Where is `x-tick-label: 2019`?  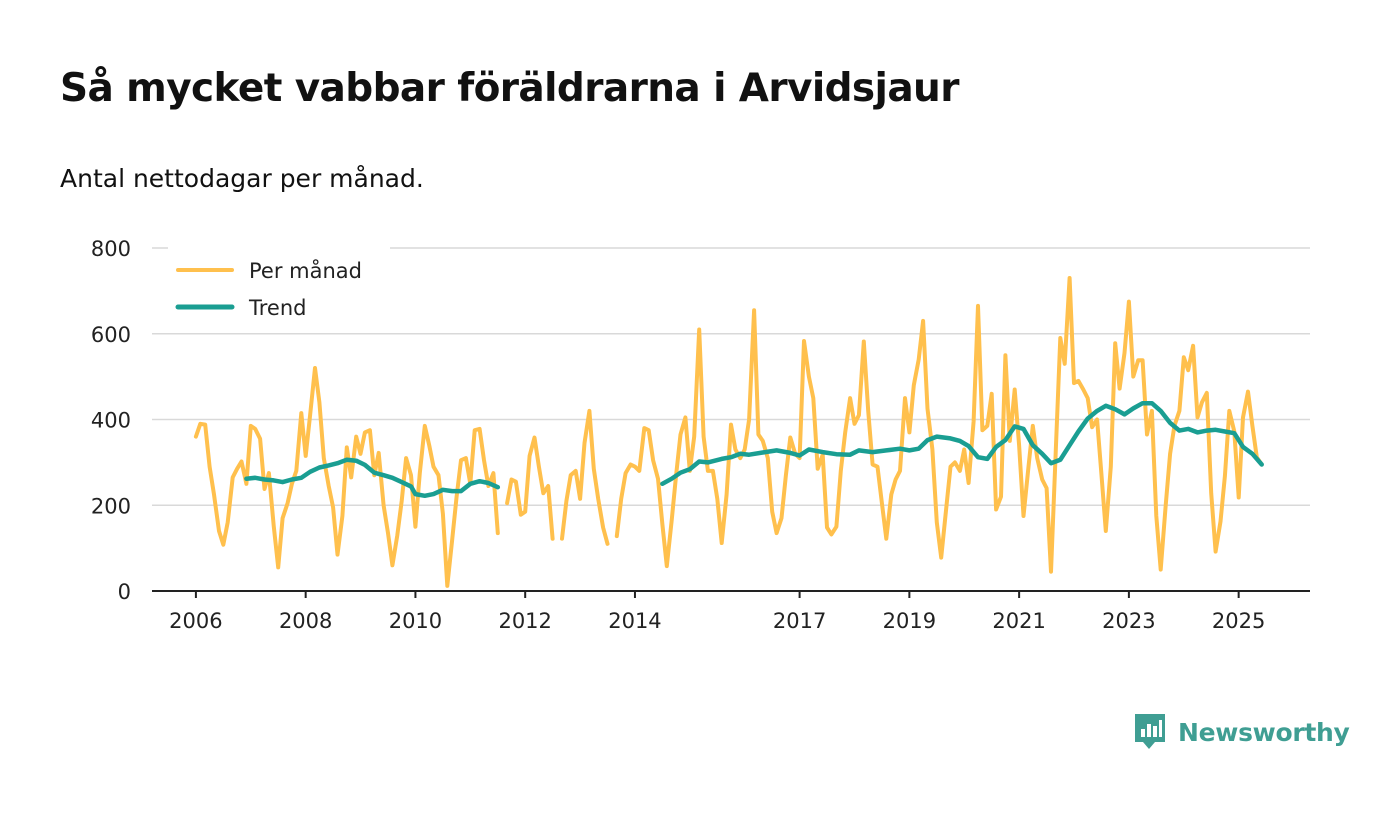 x-tick-label: 2019 is located at coordinates (909, 621).